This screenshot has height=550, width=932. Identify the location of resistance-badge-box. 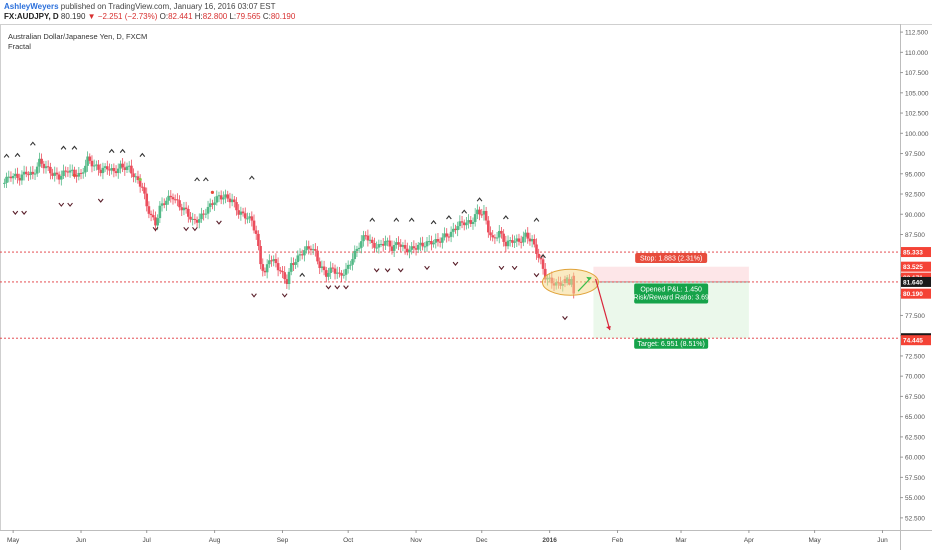
(916, 252).